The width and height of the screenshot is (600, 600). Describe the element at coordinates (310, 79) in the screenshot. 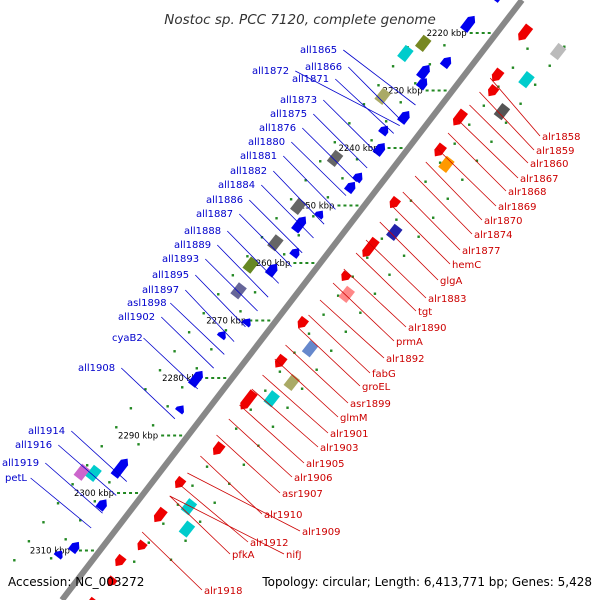

I see `left-gene-label: all1871` at that location.